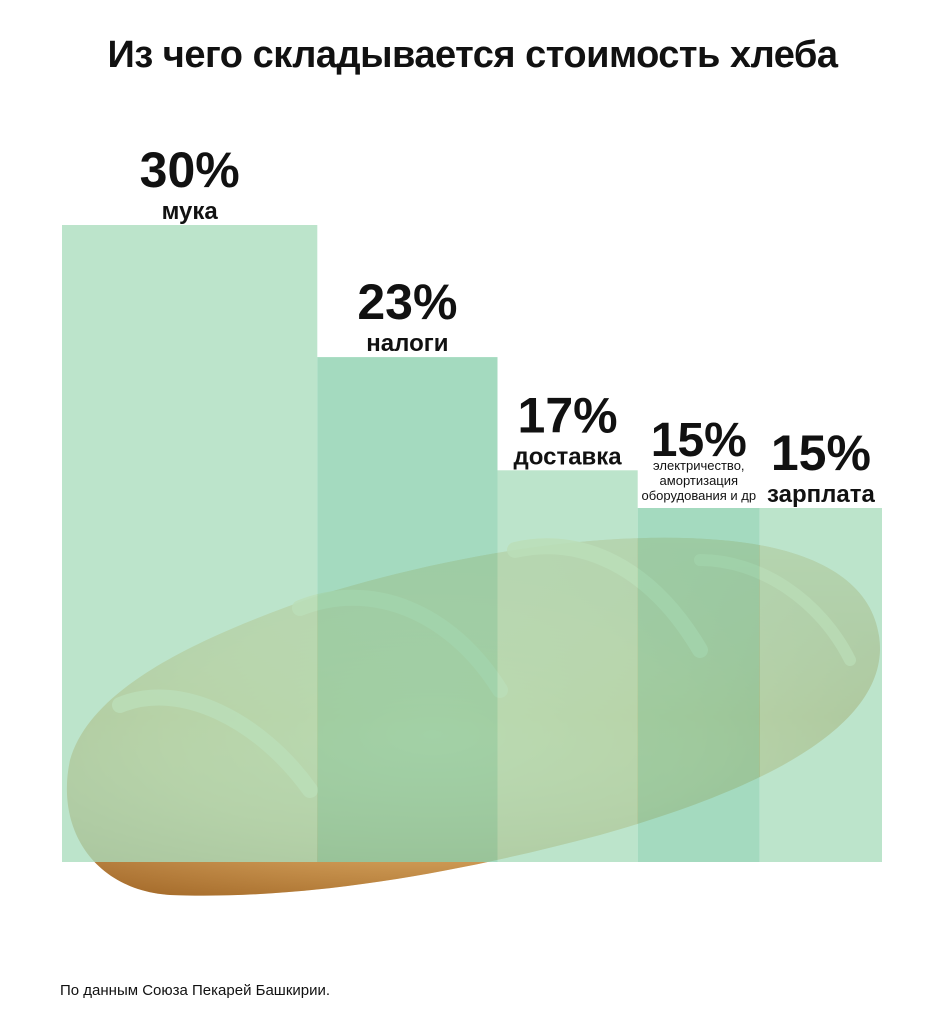 Image resolution: width=945 pixels, height=1020 pixels. I want to click on category-label-5: зарплата, so click(821, 494).